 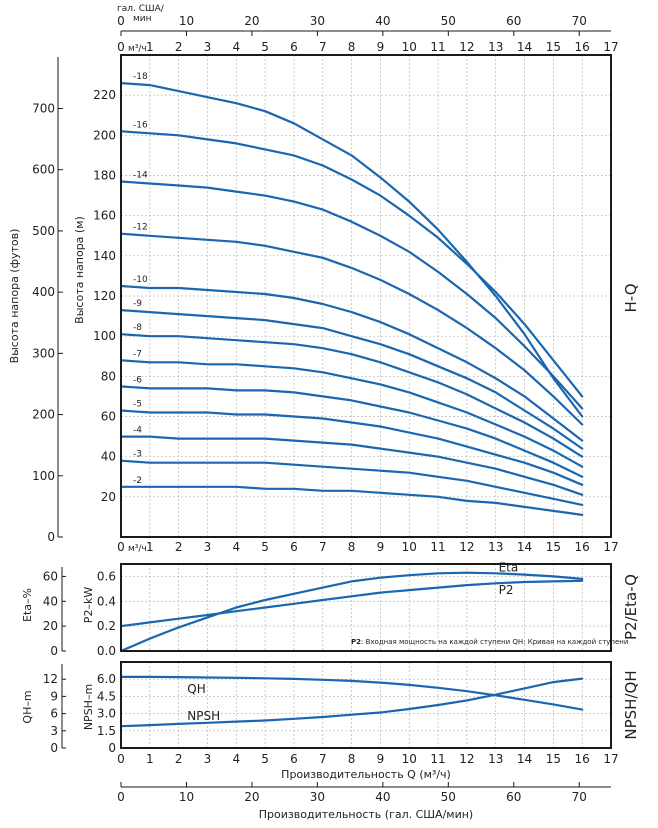 I want to click on top-x-tick-4: 4, so click(x=236, y=47).